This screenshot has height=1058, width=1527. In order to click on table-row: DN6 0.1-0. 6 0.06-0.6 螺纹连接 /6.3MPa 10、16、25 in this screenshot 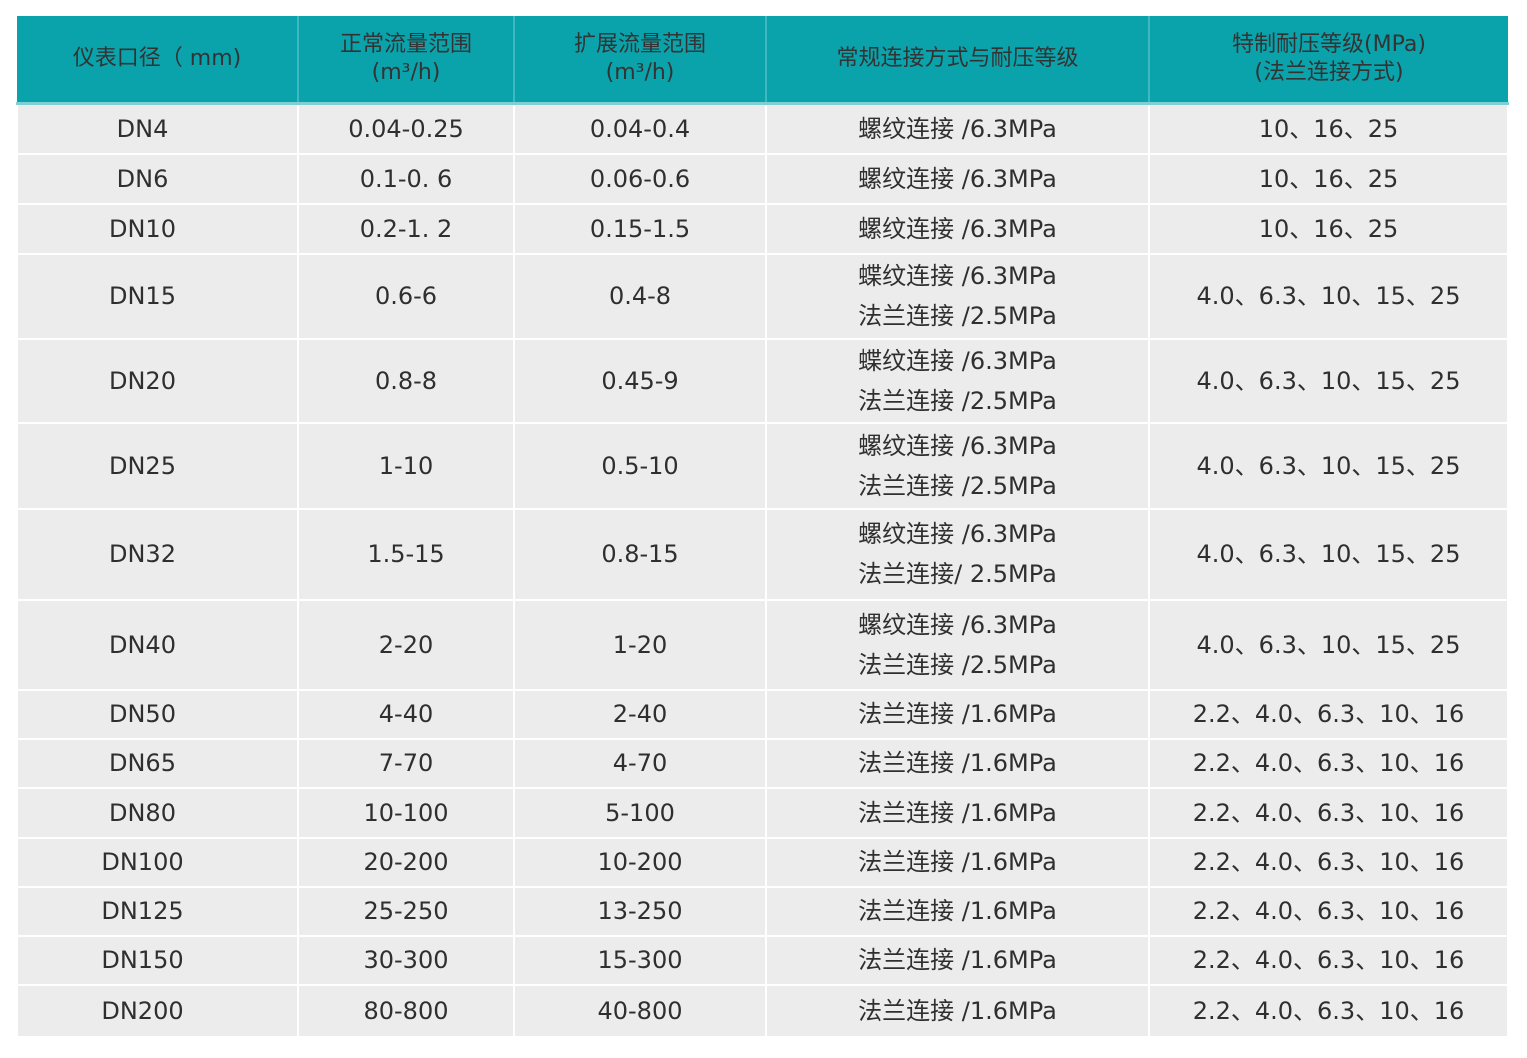, I will do `click(762, 178)`.